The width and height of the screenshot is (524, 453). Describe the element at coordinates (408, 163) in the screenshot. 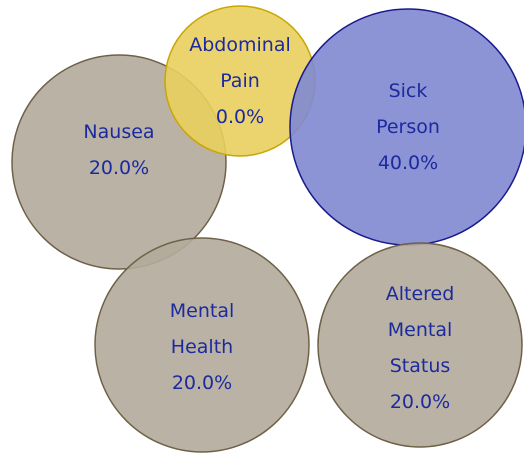

I see `value-label: 40.0%` at that location.